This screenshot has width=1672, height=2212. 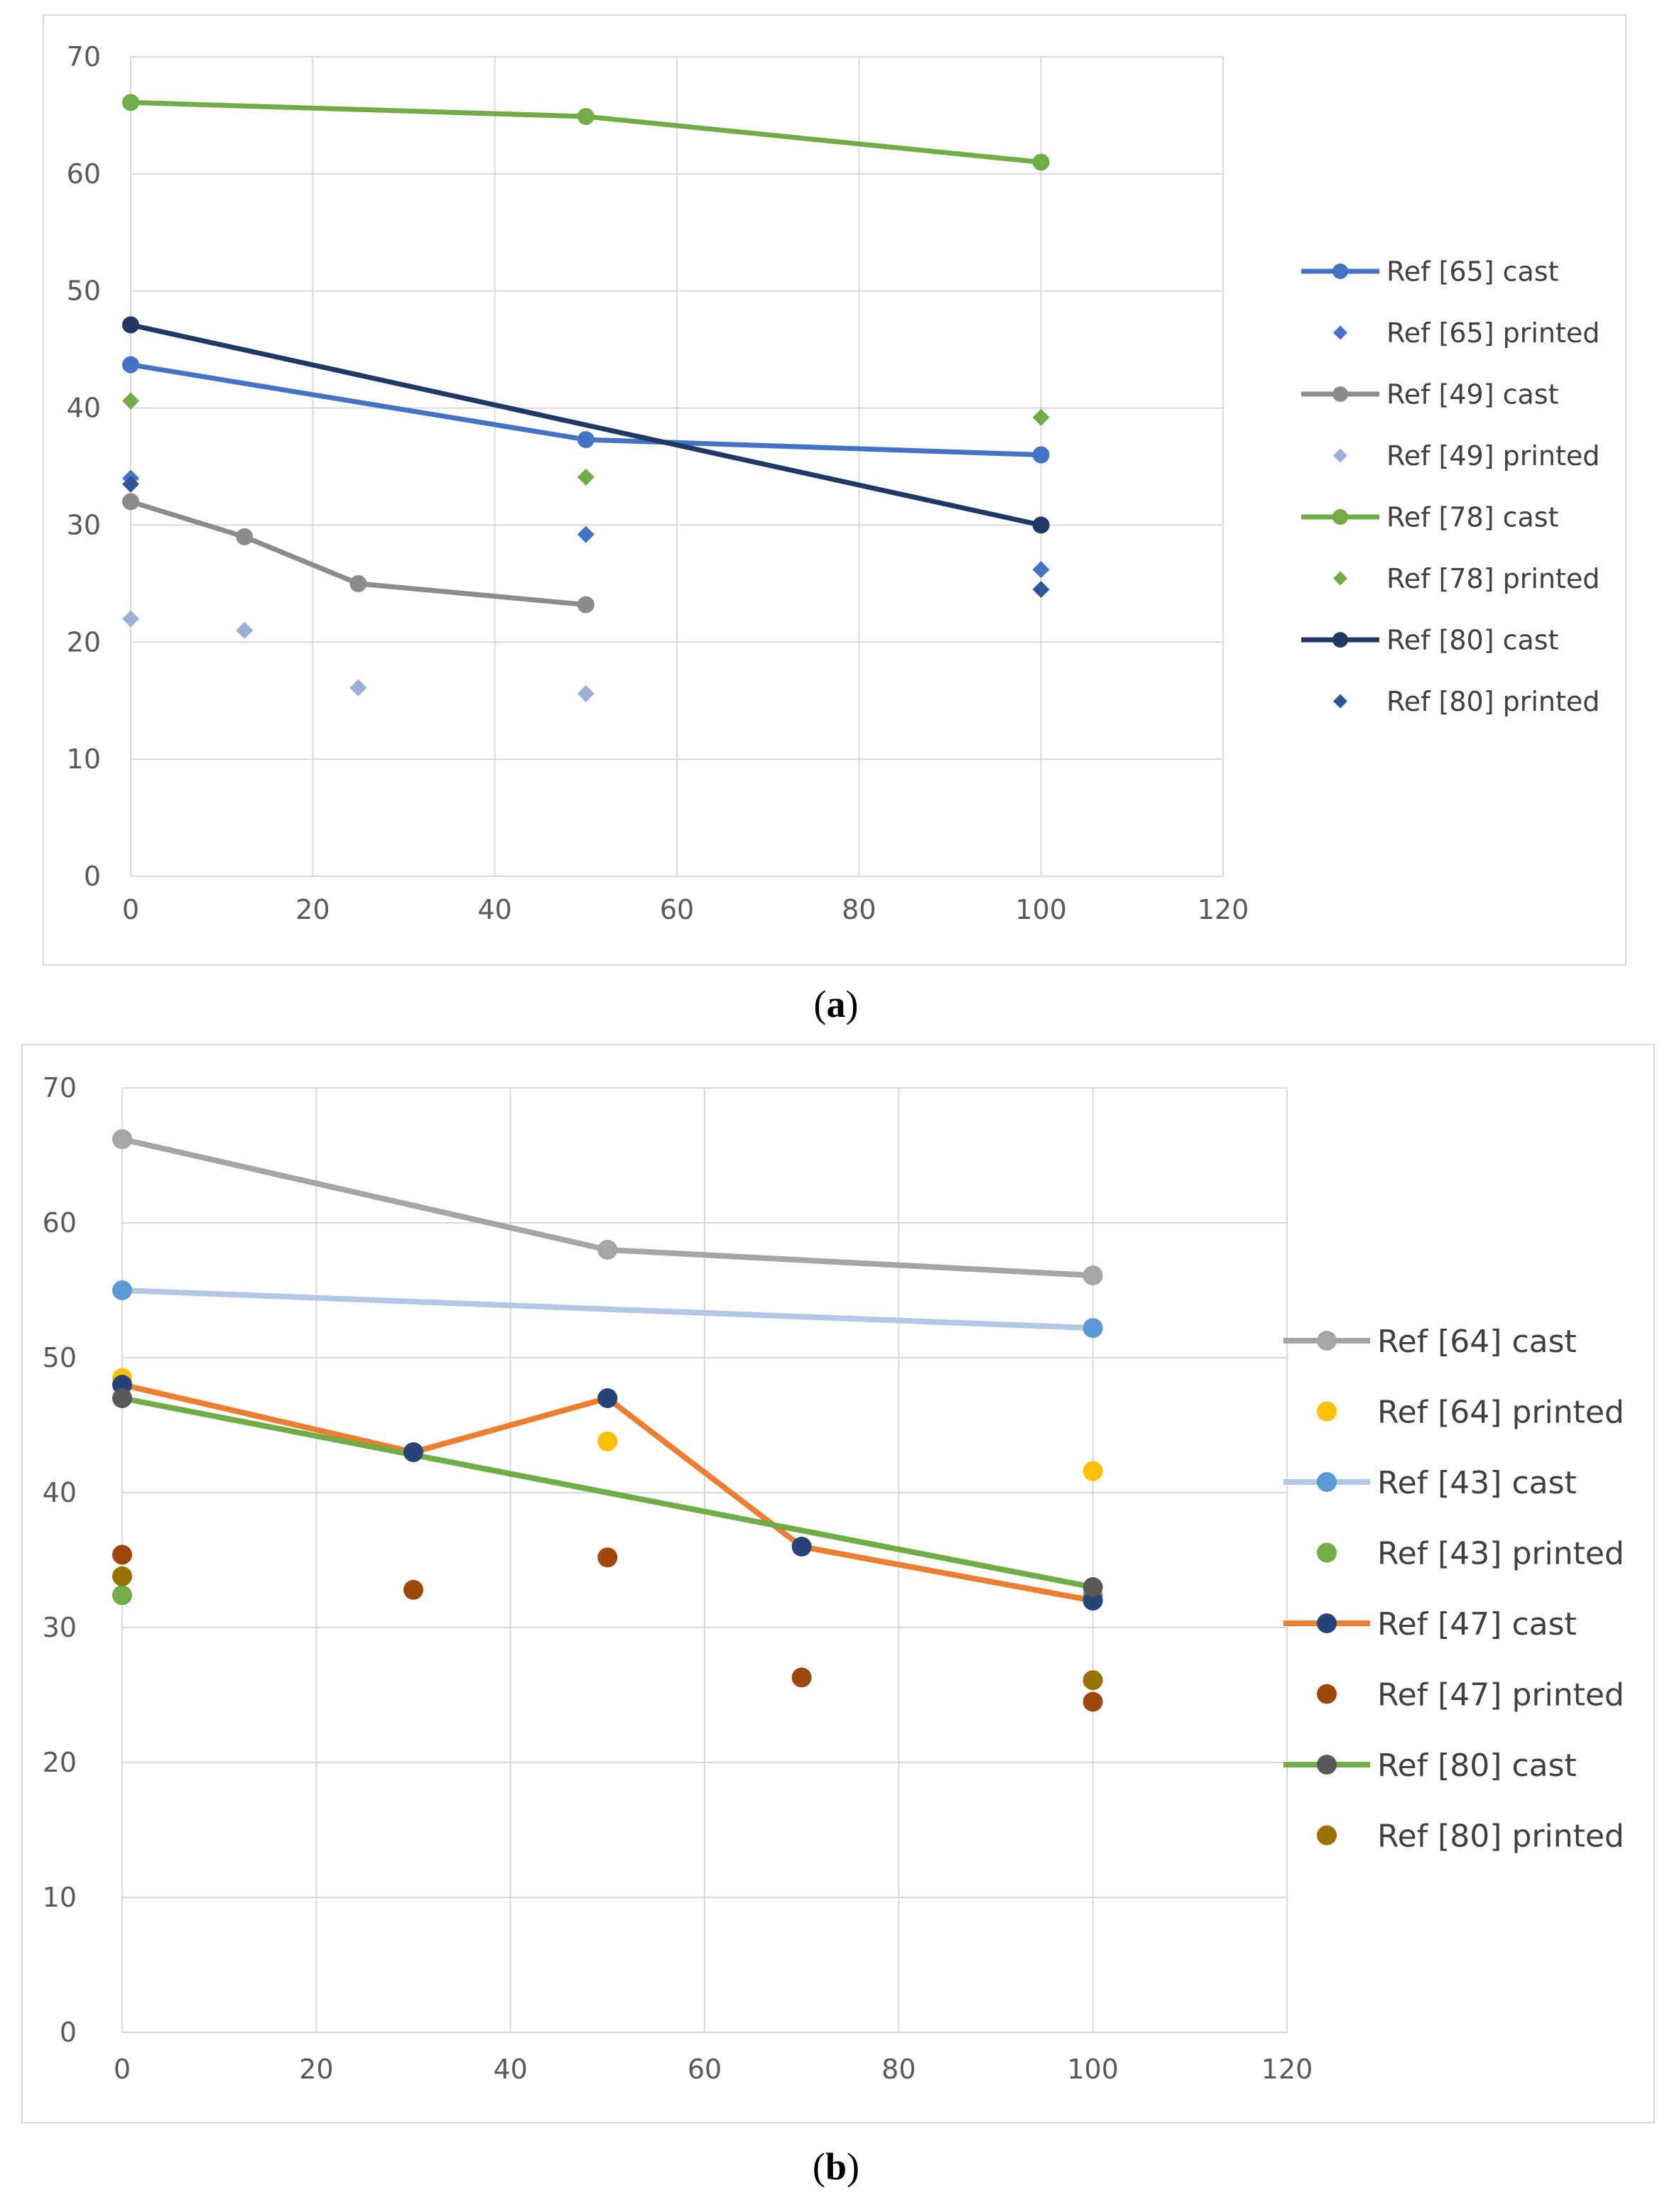 What do you see at coordinates (1493, 456) in the screenshot?
I see `legend-label-a-3: Ref [49] printed` at bounding box center [1493, 456].